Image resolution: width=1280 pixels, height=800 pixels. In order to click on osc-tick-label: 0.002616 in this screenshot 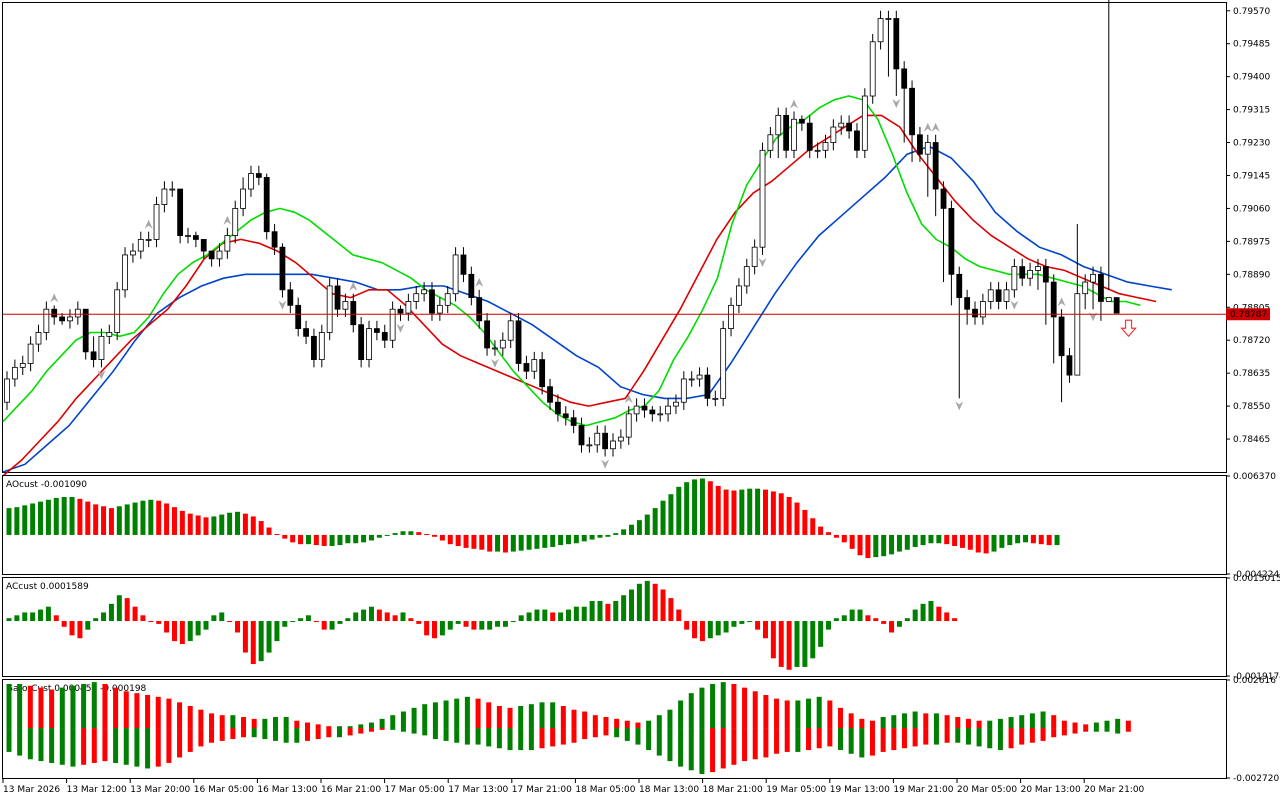, I will do `click(1254, 681)`.